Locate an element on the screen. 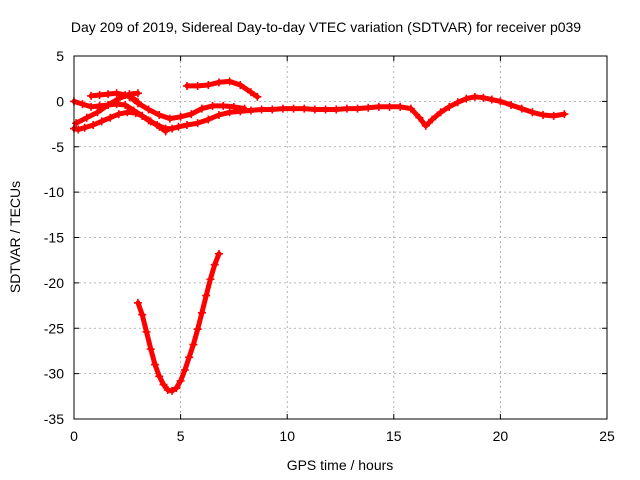 This screenshot has width=640, height=480. x-axis-label: GPS time / hours is located at coordinates (340, 465).